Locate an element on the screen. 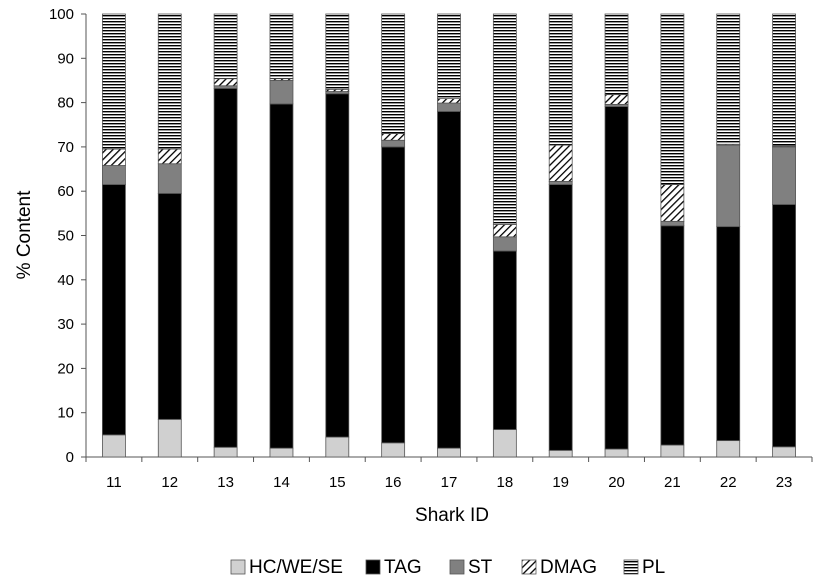 The height and width of the screenshot is (586, 819). legend-label: PL is located at coordinates (653, 567).